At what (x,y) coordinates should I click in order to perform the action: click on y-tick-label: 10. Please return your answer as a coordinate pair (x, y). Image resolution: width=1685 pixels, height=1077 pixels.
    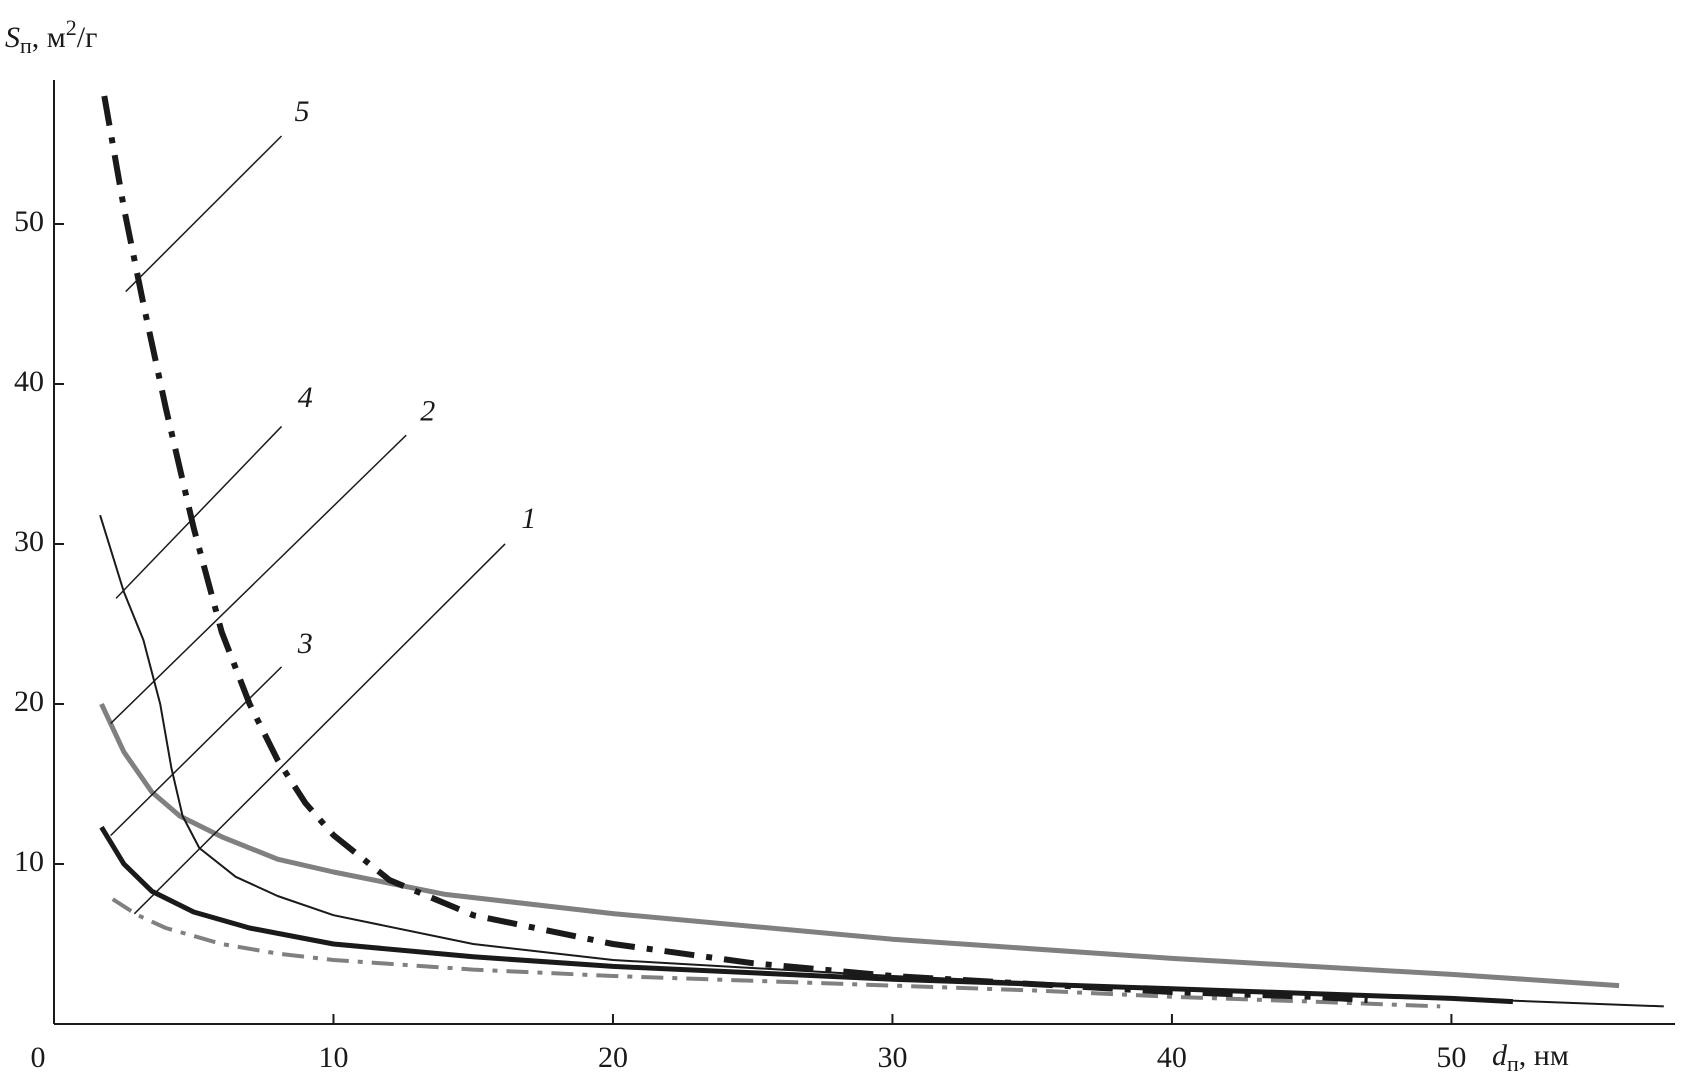
    Looking at the image, I should click on (29, 861).